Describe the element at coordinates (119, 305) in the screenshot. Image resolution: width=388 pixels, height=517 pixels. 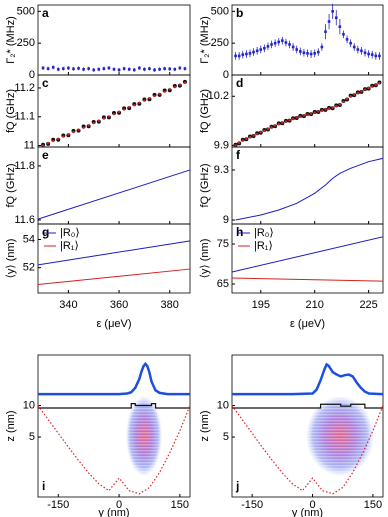
I see `x-tick-label: 360` at that location.